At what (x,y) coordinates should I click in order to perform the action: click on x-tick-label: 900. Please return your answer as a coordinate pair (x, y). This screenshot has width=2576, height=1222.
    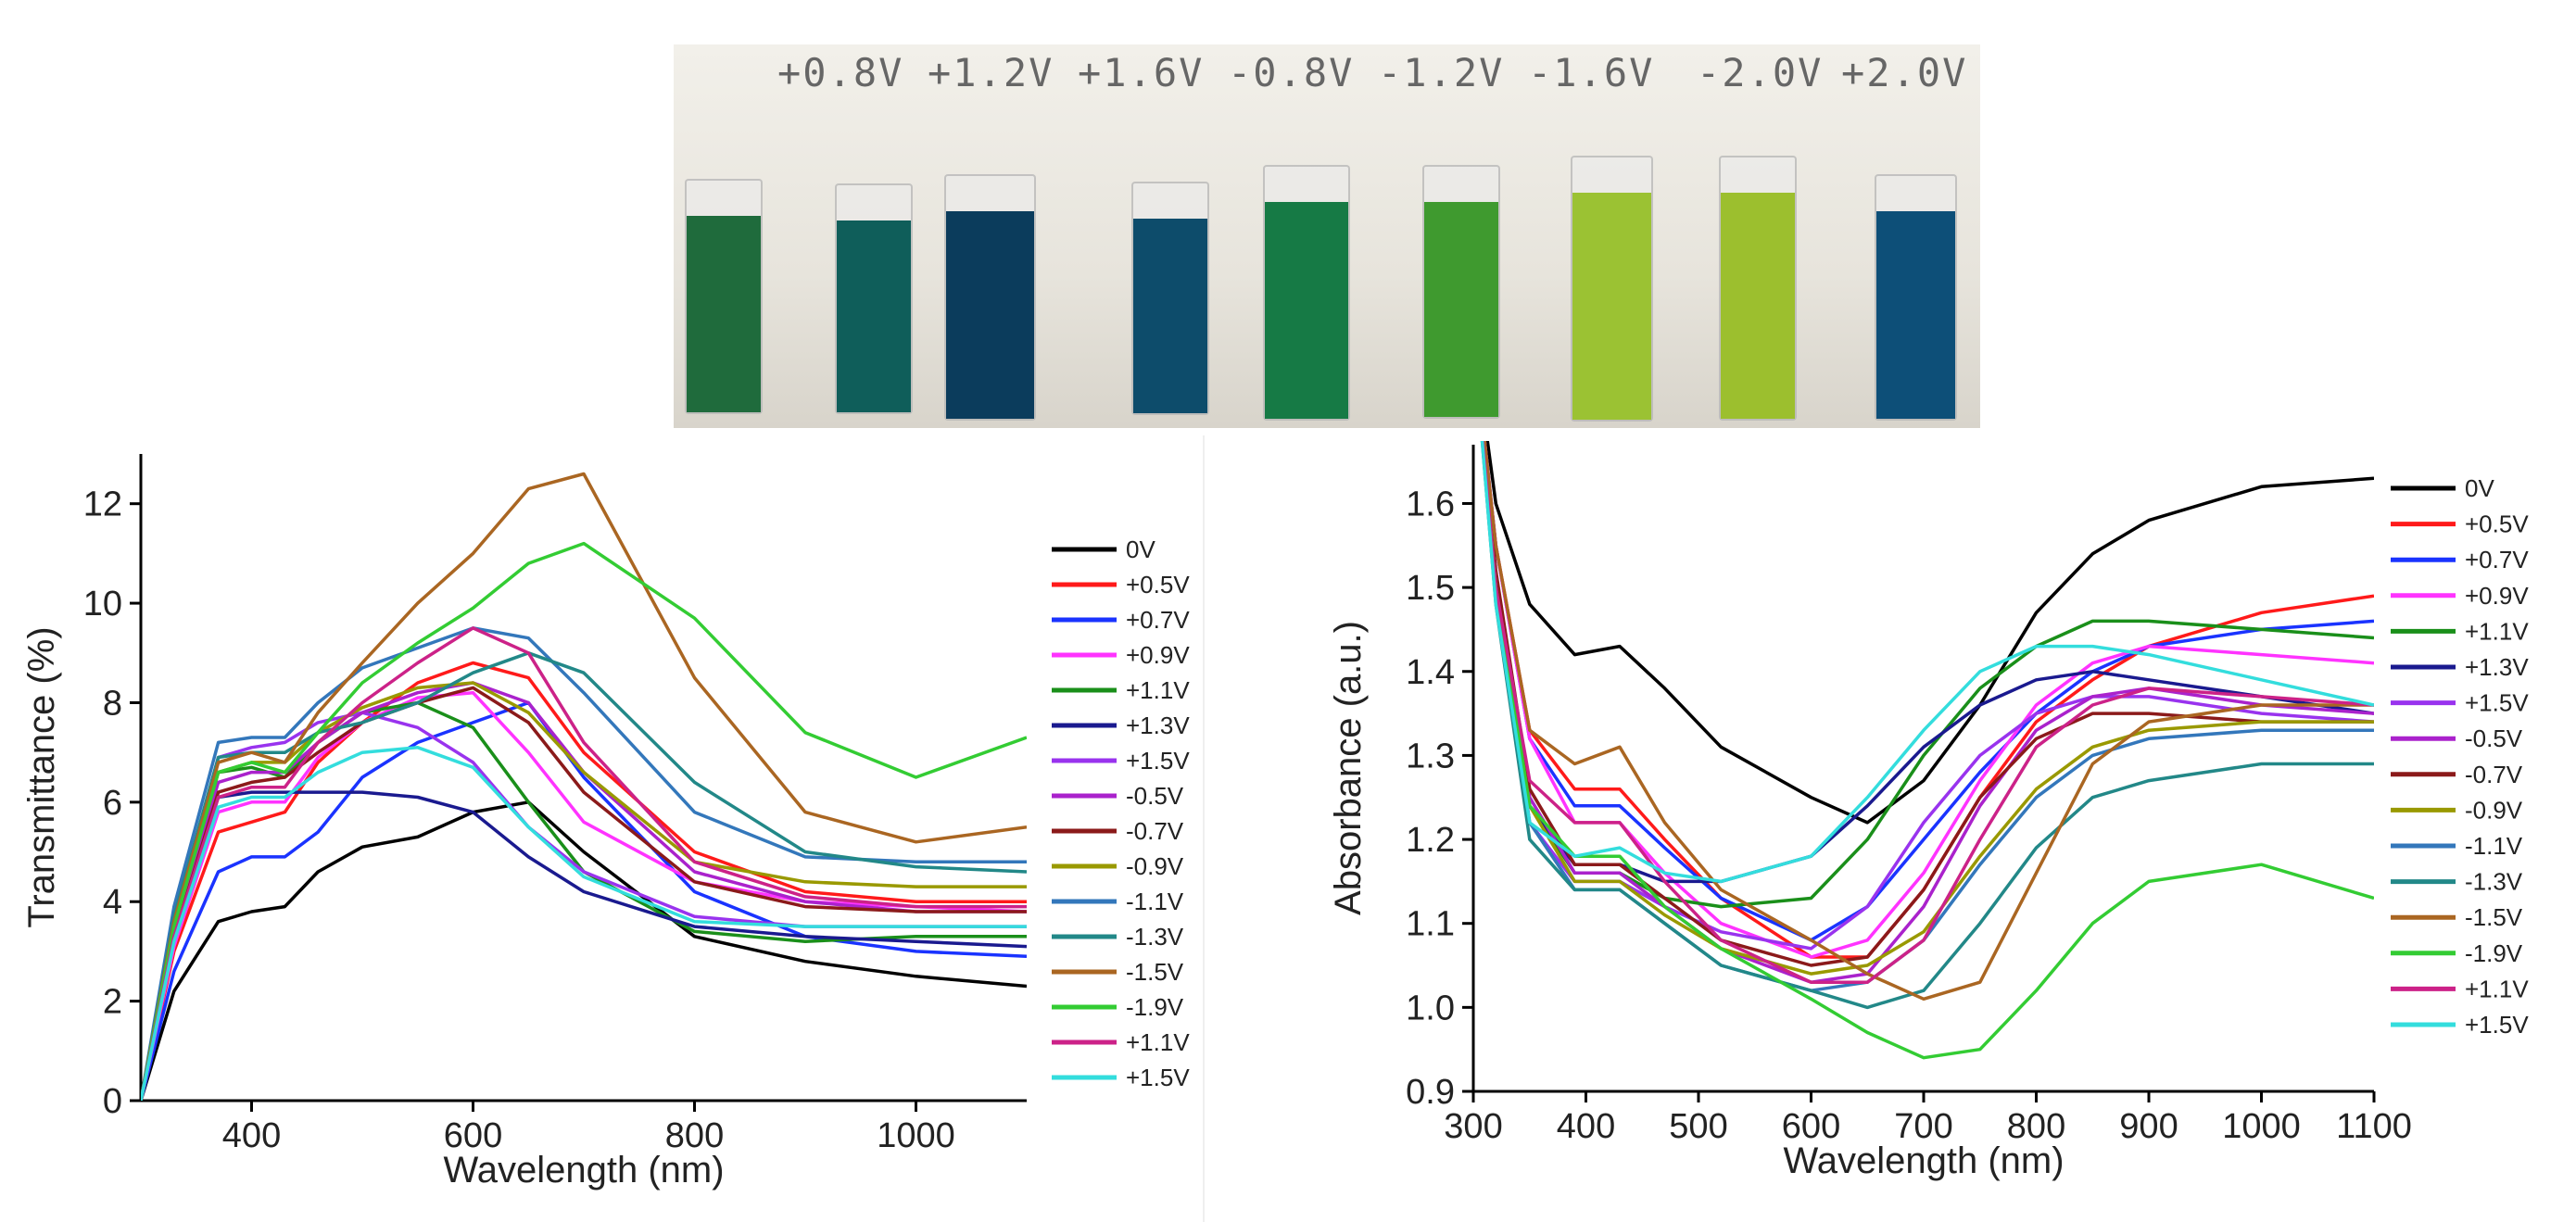
    Looking at the image, I should click on (2148, 1126).